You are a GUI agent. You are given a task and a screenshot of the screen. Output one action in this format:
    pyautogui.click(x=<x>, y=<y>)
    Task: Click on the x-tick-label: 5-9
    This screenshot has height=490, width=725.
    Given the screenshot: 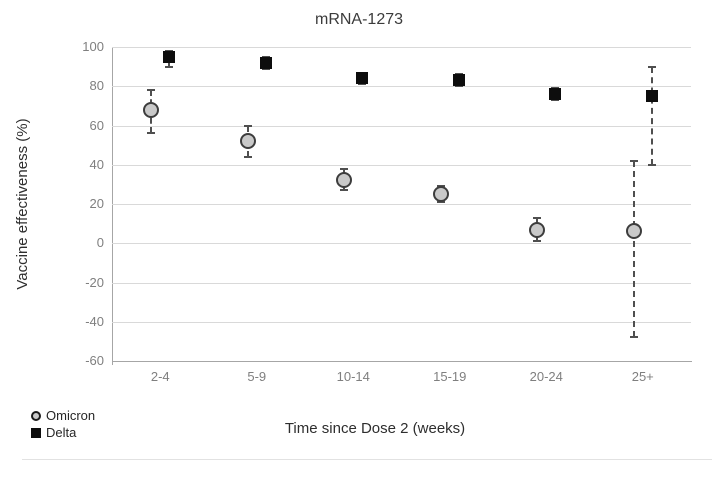 What is the action you would take?
    pyautogui.click(x=257, y=376)
    